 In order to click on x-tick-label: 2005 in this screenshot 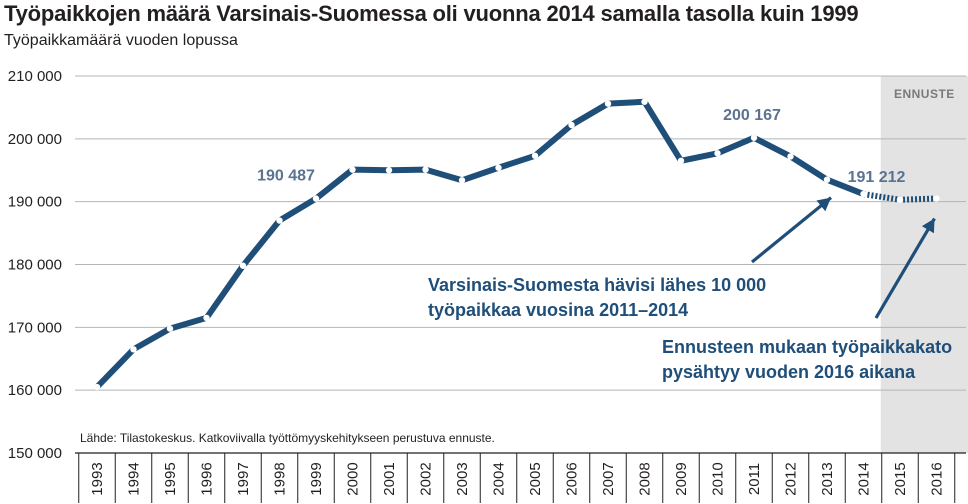, I will do `click(535, 478)`.